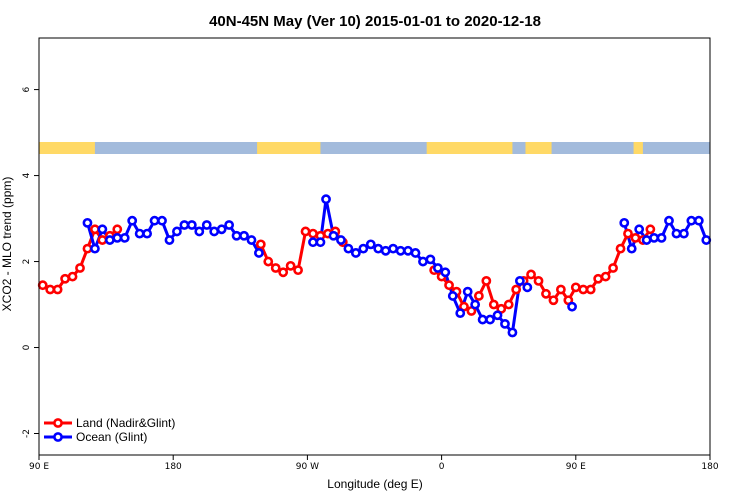  Describe the element at coordinates (27, 433) in the screenshot. I see `y-tick-label: -2` at that location.